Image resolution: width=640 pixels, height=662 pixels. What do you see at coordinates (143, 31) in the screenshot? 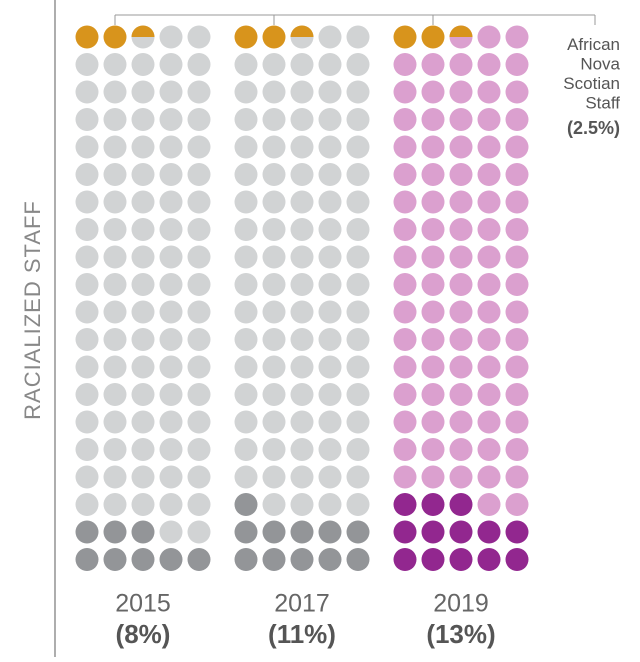
I see `highlight-dot-part` at bounding box center [143, 31].